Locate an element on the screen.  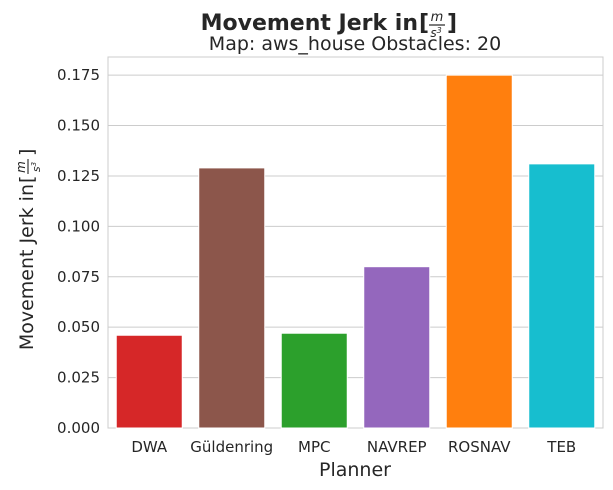
chart-title-unit: [ m s3 ] is located at coordinates (438, 25).